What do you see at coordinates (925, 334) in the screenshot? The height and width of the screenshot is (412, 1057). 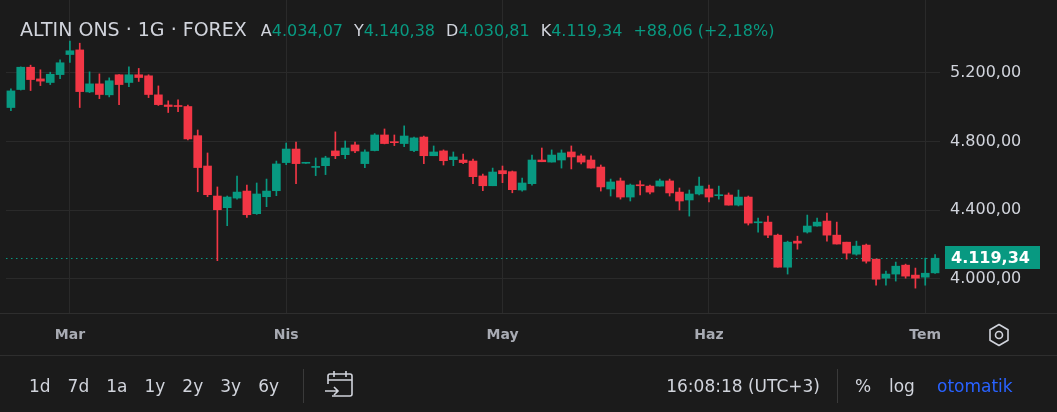 I see `x-tick-label: Tem` at bounding box center [925, 334].